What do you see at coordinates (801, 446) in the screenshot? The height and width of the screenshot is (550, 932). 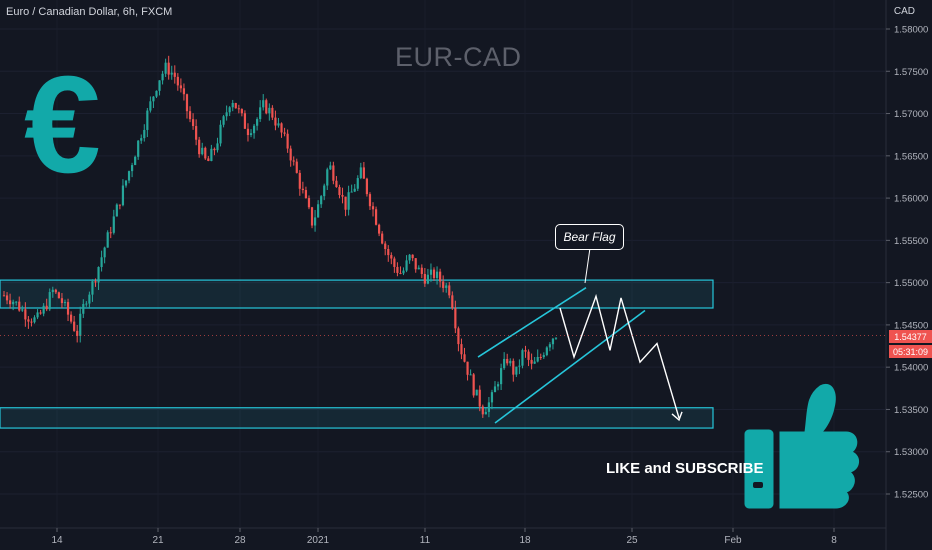 I see `thumbs-up-icon` at bounding box center [801, 446].